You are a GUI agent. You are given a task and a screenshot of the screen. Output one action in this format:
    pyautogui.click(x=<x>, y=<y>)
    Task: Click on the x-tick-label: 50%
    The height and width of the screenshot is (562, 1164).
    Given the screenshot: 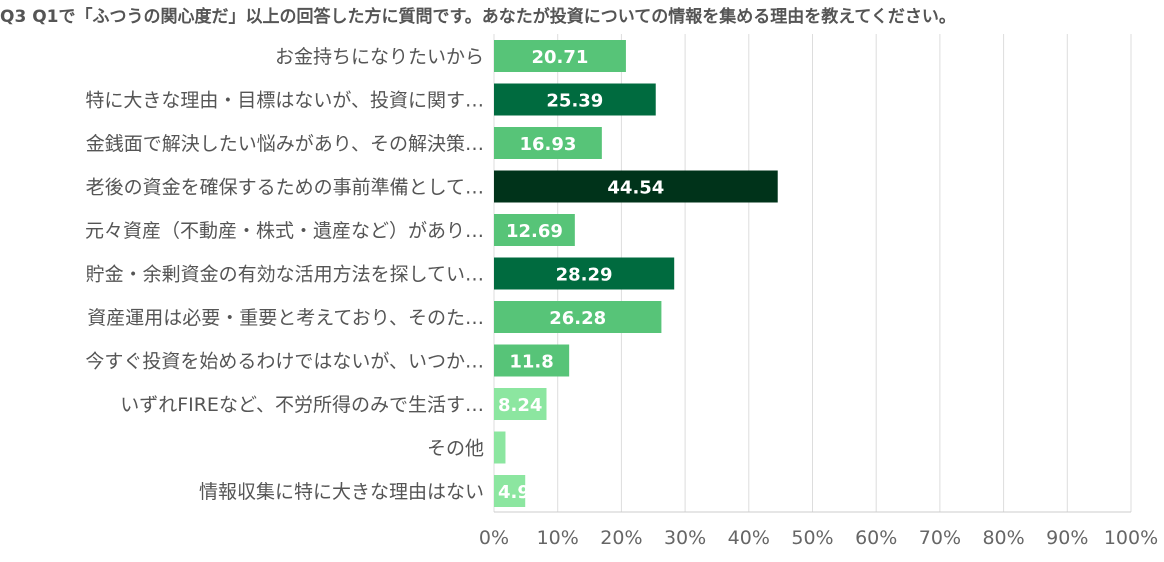 What is the action you would take?
    pyautogui.click(x=812, y=538)
    